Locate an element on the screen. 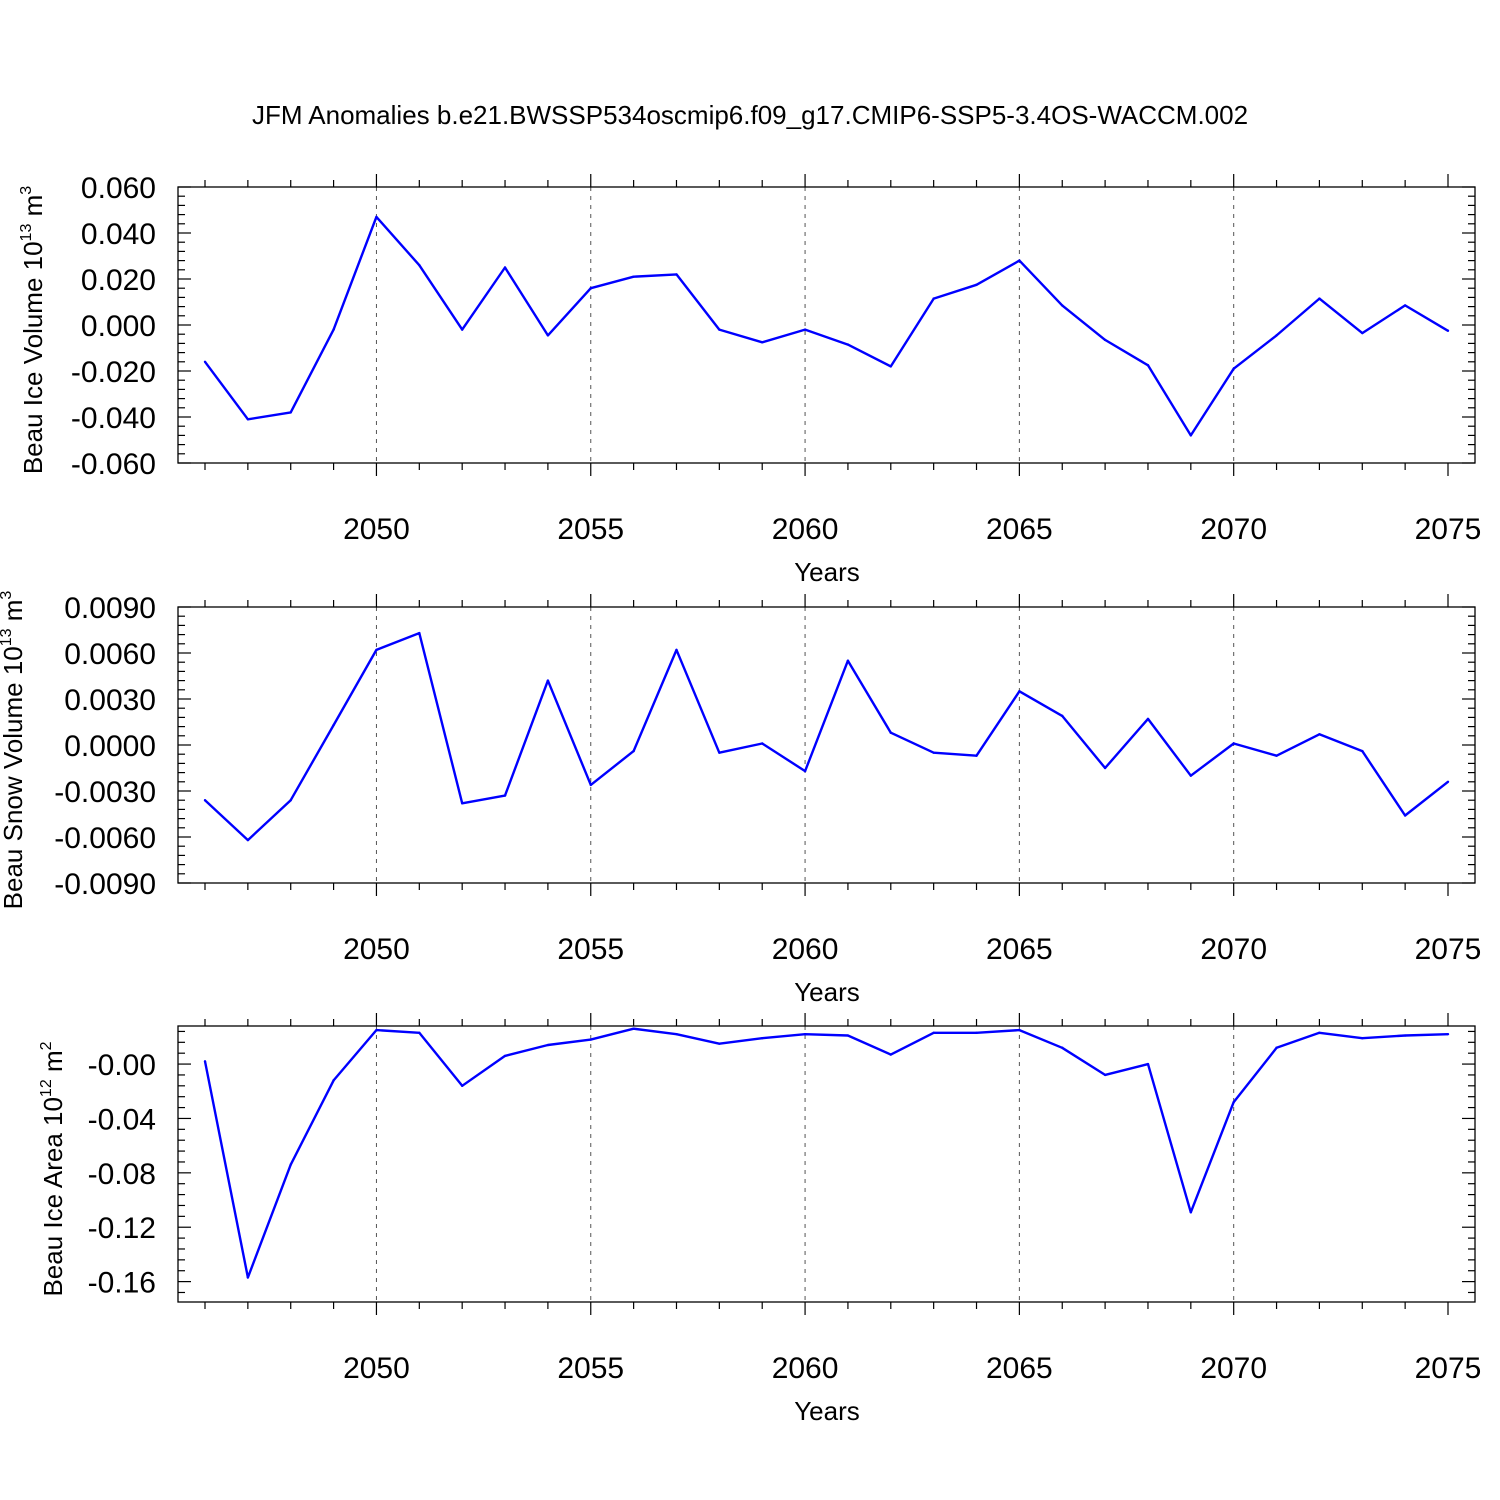 This screenshot has width=1500, height=1500. y-axis-label-unit-exponent: 2 is located at coordinates (46, 1045).